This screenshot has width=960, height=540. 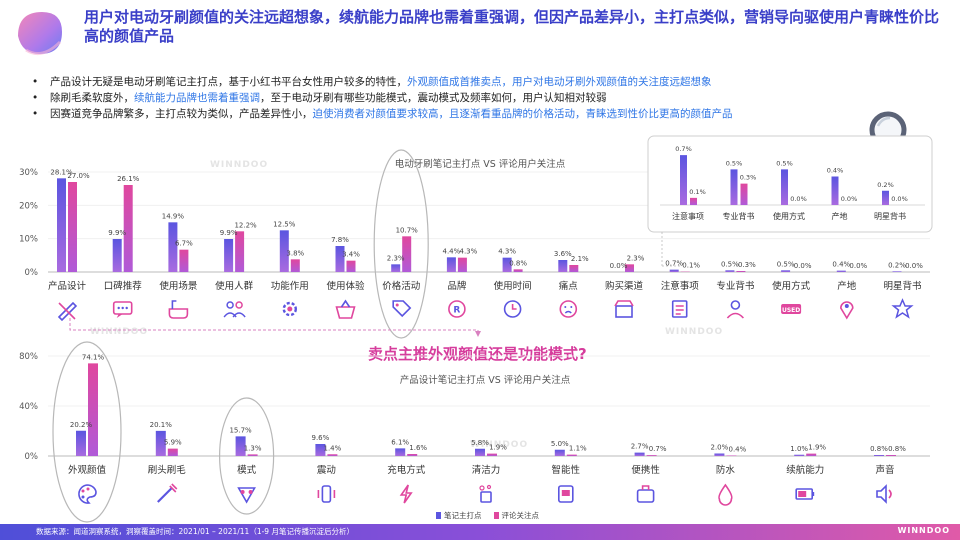 I want to click on svg-text: R, so click(x=456, y=311).